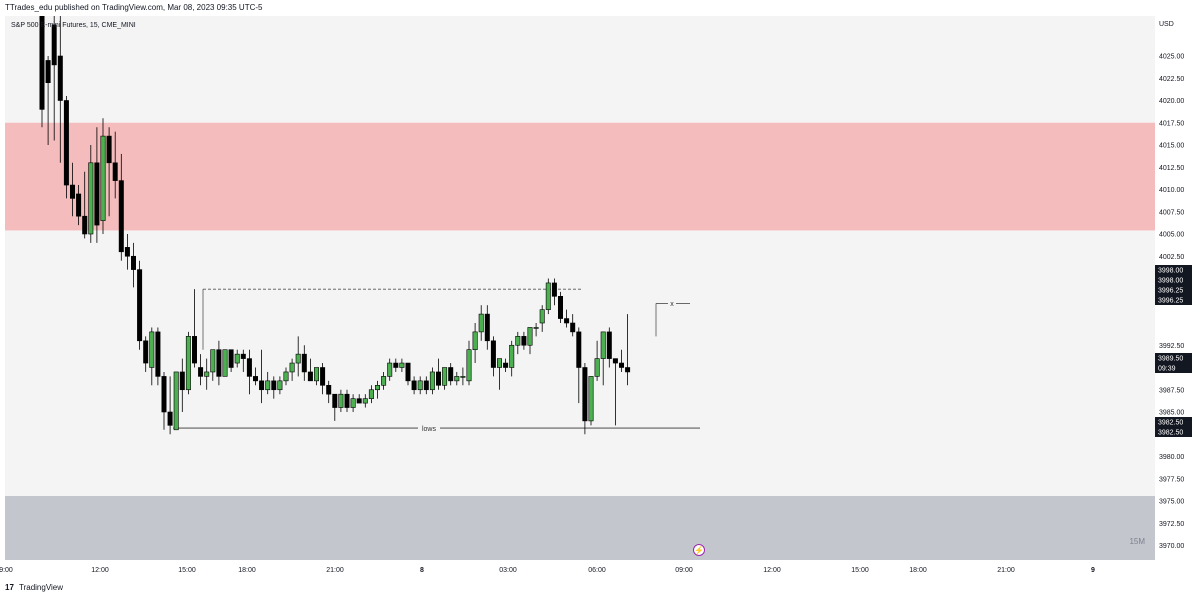 Image resolution: width=1200 pixels, height=598 pixels. I want to click on price-tick-label: 3972.50, so click(1171, 524).